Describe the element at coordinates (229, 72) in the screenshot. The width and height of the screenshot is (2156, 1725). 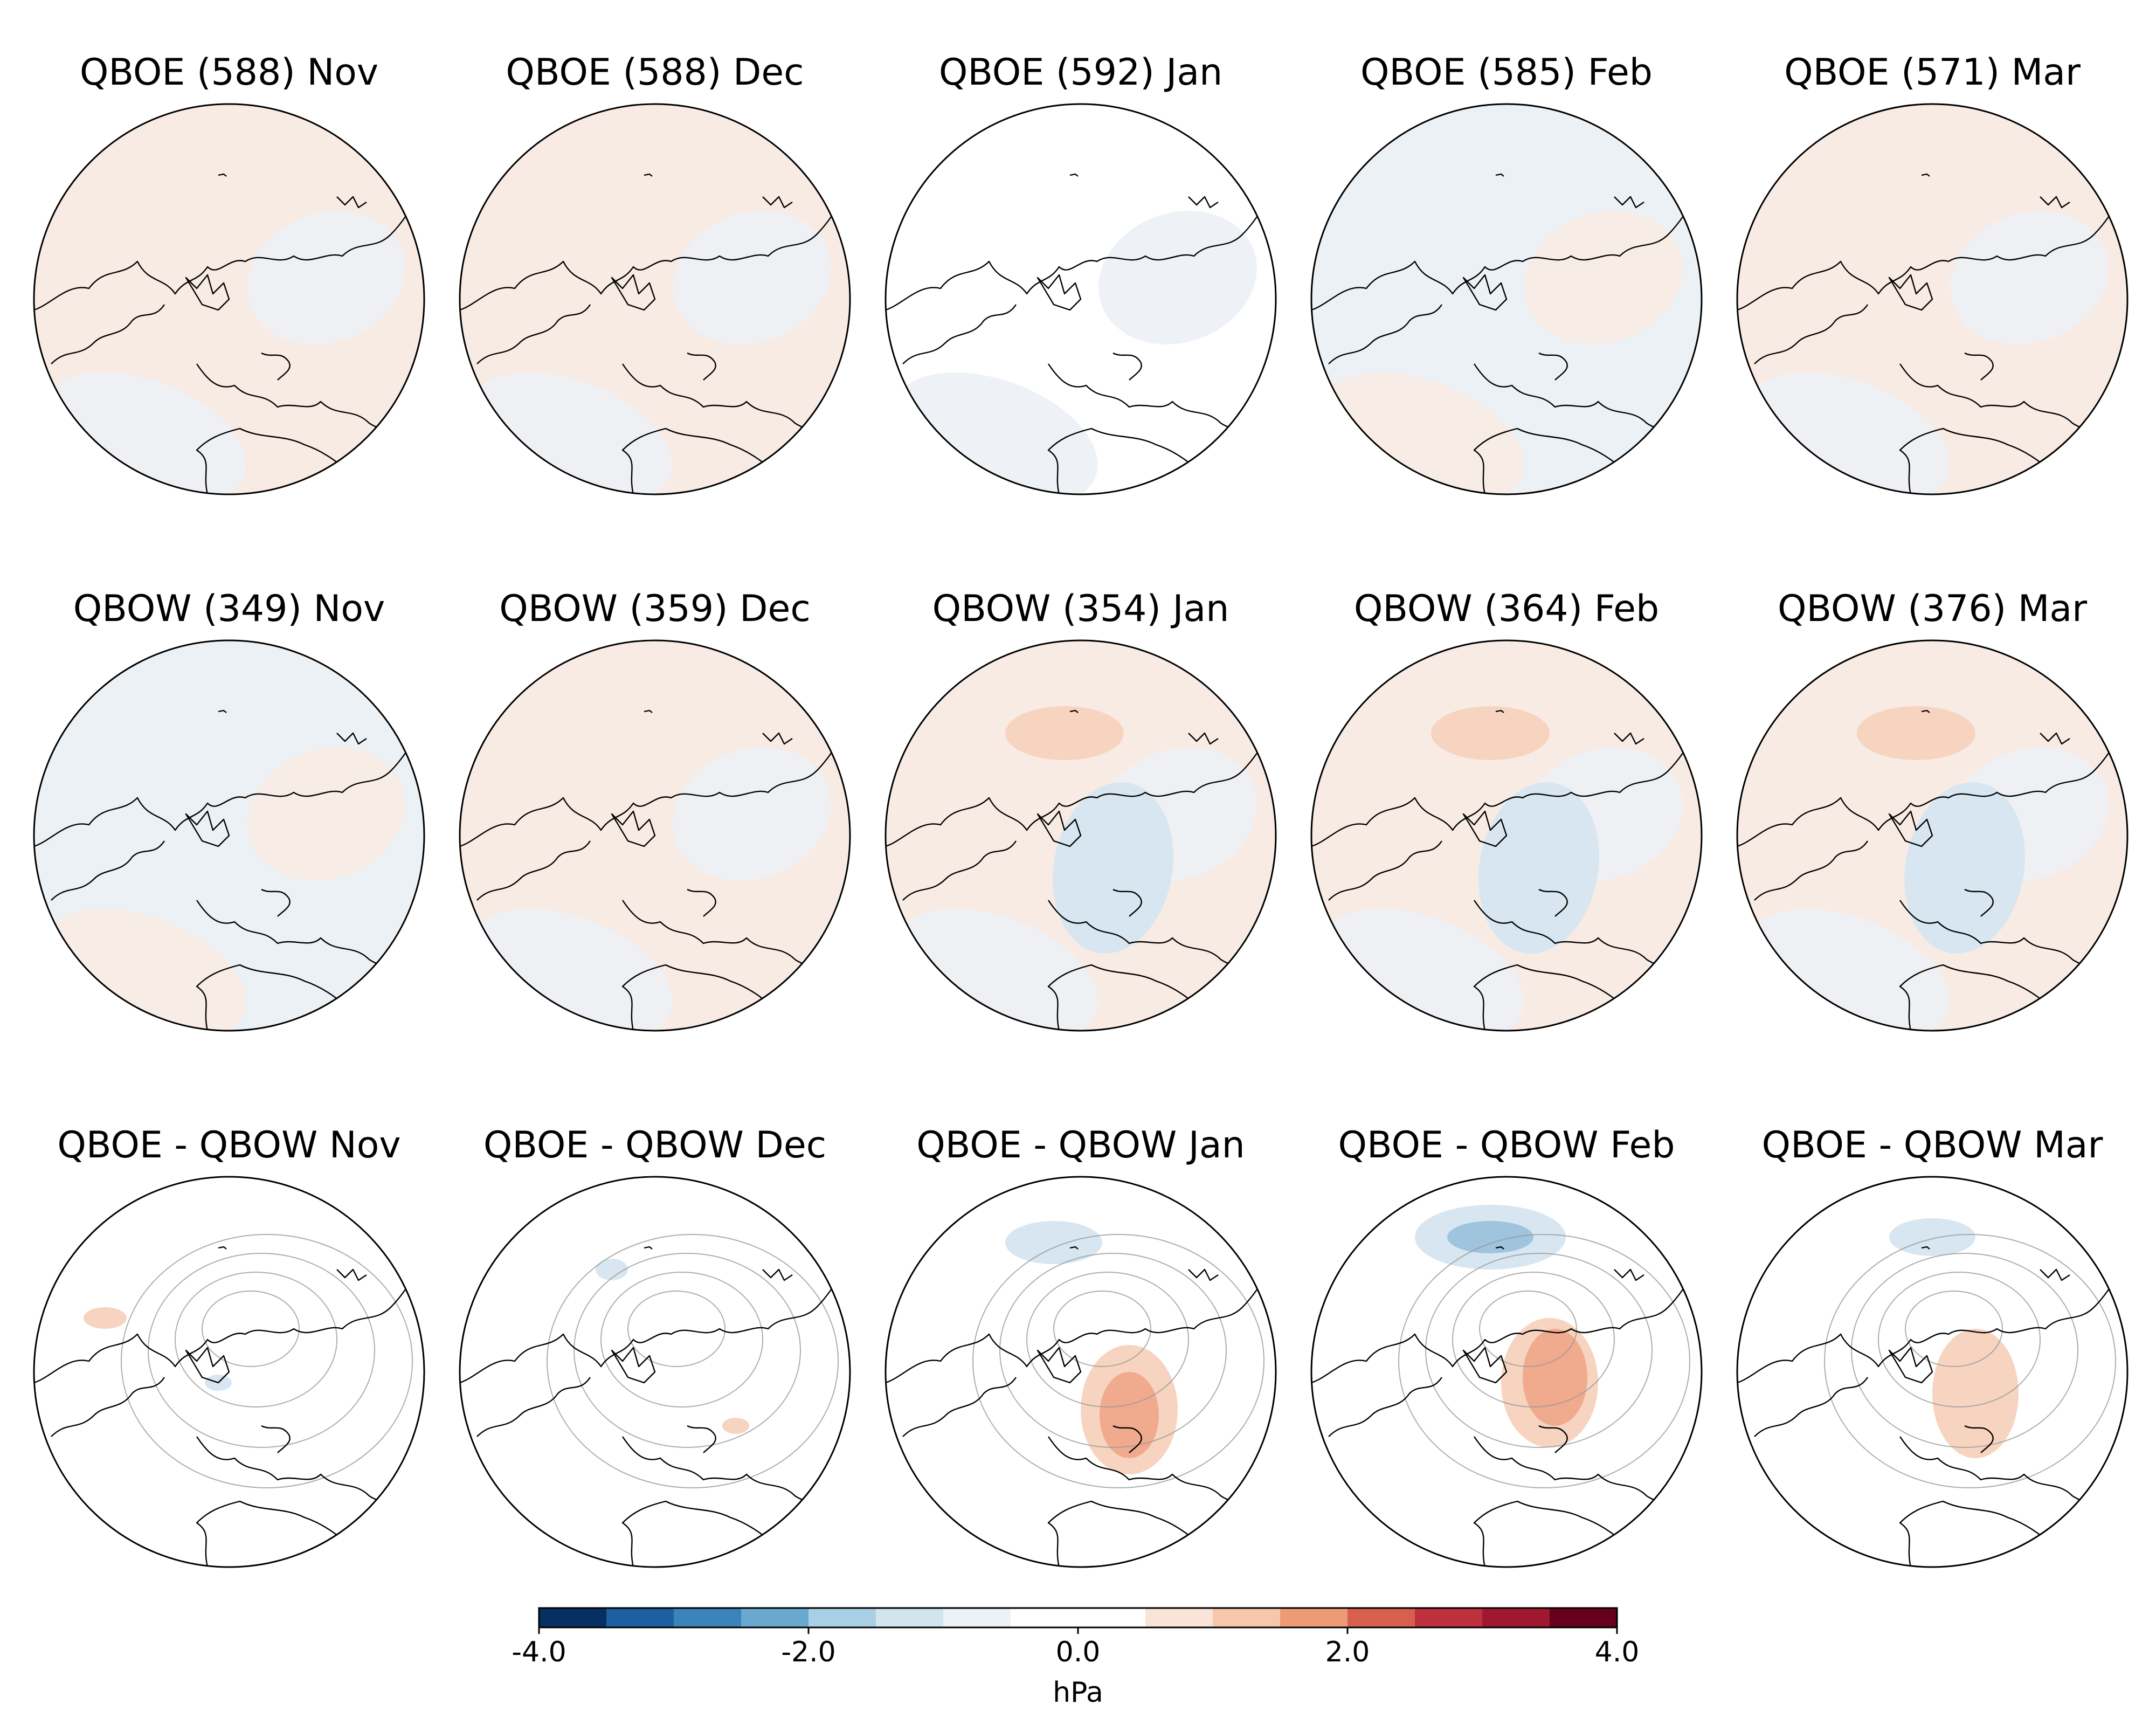
I see `panel-title-qboe-nov: QBOE (588) Nov` at that location.